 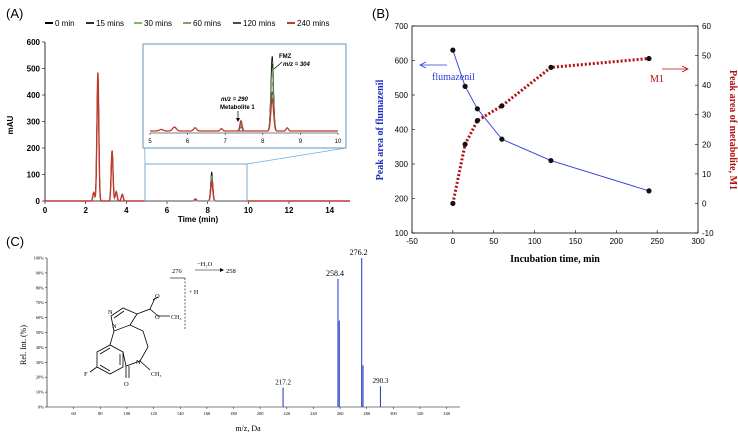 What do you see at coordinates (34, 122) in the screenshot?
I see `ytick-label: 300` at bounding box center [34, 122].